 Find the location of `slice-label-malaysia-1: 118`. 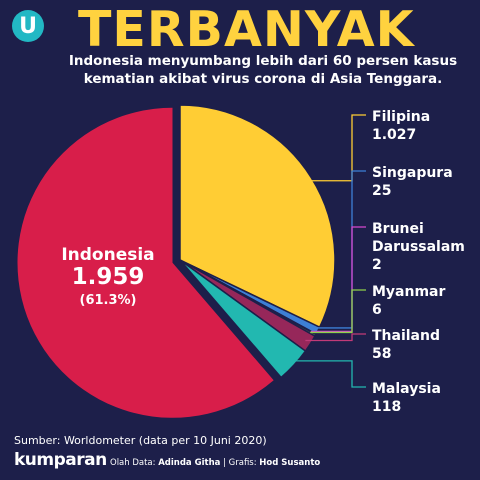

slice-label-malaysia-1: 118 is located at coordinates (386, 407).